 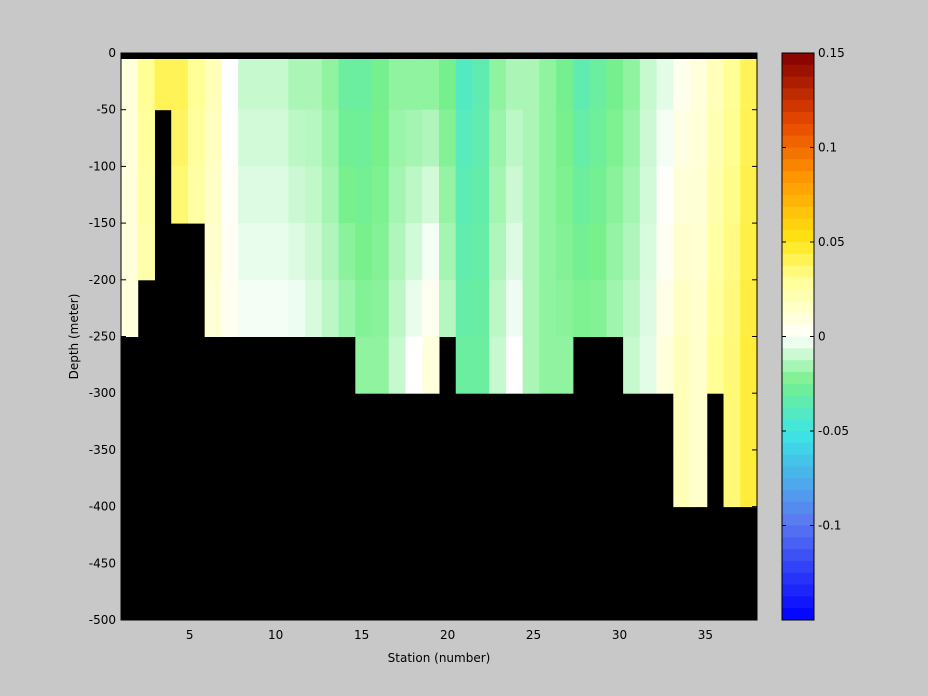 I want to click on y-tick-label: -400, so click(x=102, y=507).